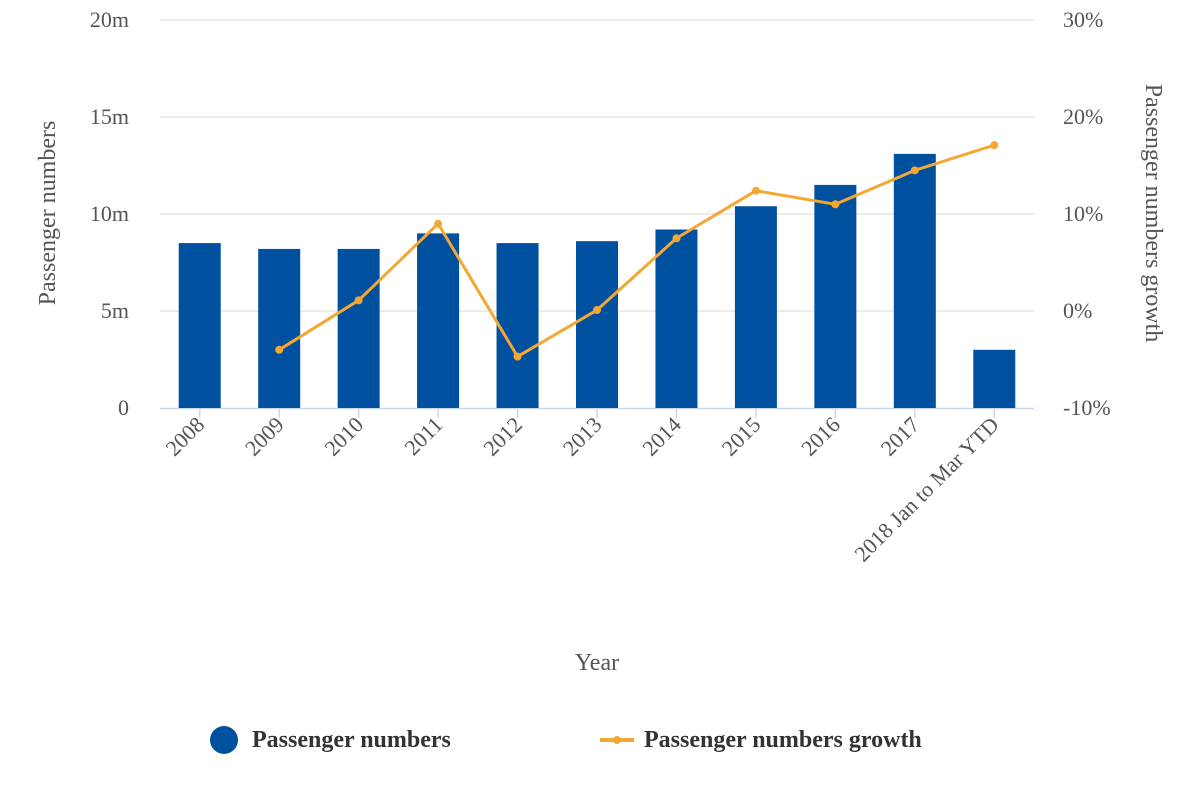  Describe the element at coordinates (1083, 213) in the screenshot. I see `y2-tick-label: 10%` at that location.